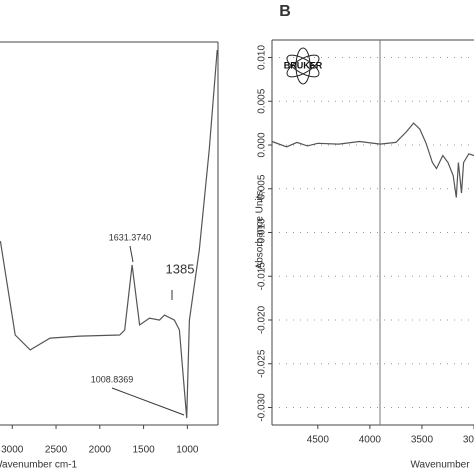 The width and height of the screenshot is (474, 474). I want to click on y-axis-label: Absorbance Units, so click(260, 230).